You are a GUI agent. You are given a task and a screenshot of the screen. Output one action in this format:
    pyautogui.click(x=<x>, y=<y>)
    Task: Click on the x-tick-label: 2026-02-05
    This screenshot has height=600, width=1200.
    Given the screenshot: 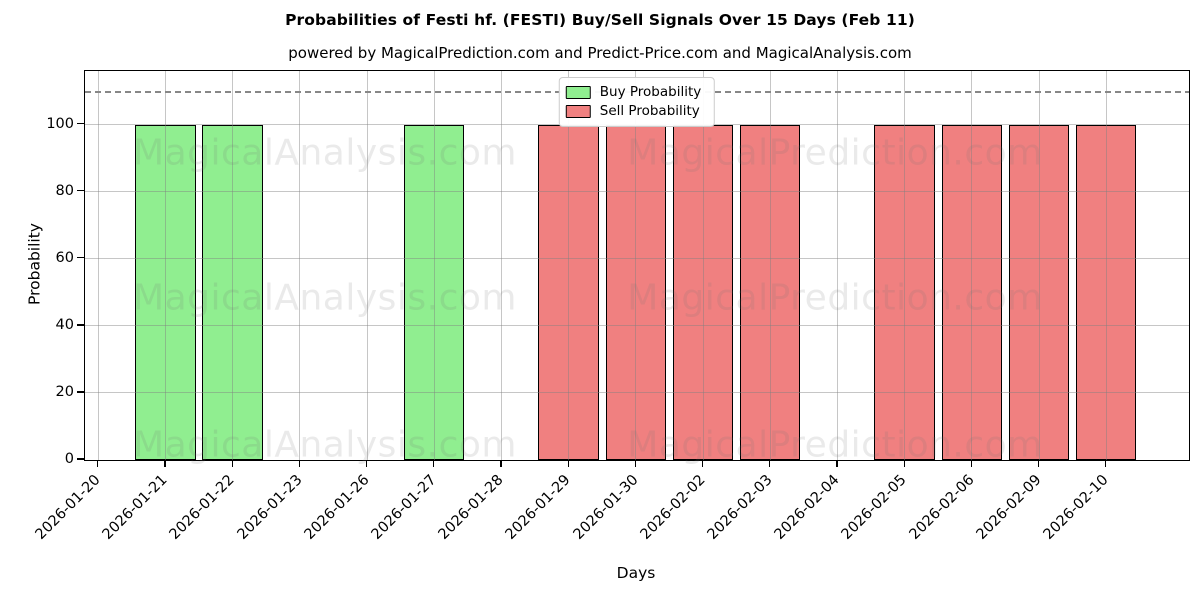 What is the action you would take?
    pyautogui.click(x=874, y=507)
    